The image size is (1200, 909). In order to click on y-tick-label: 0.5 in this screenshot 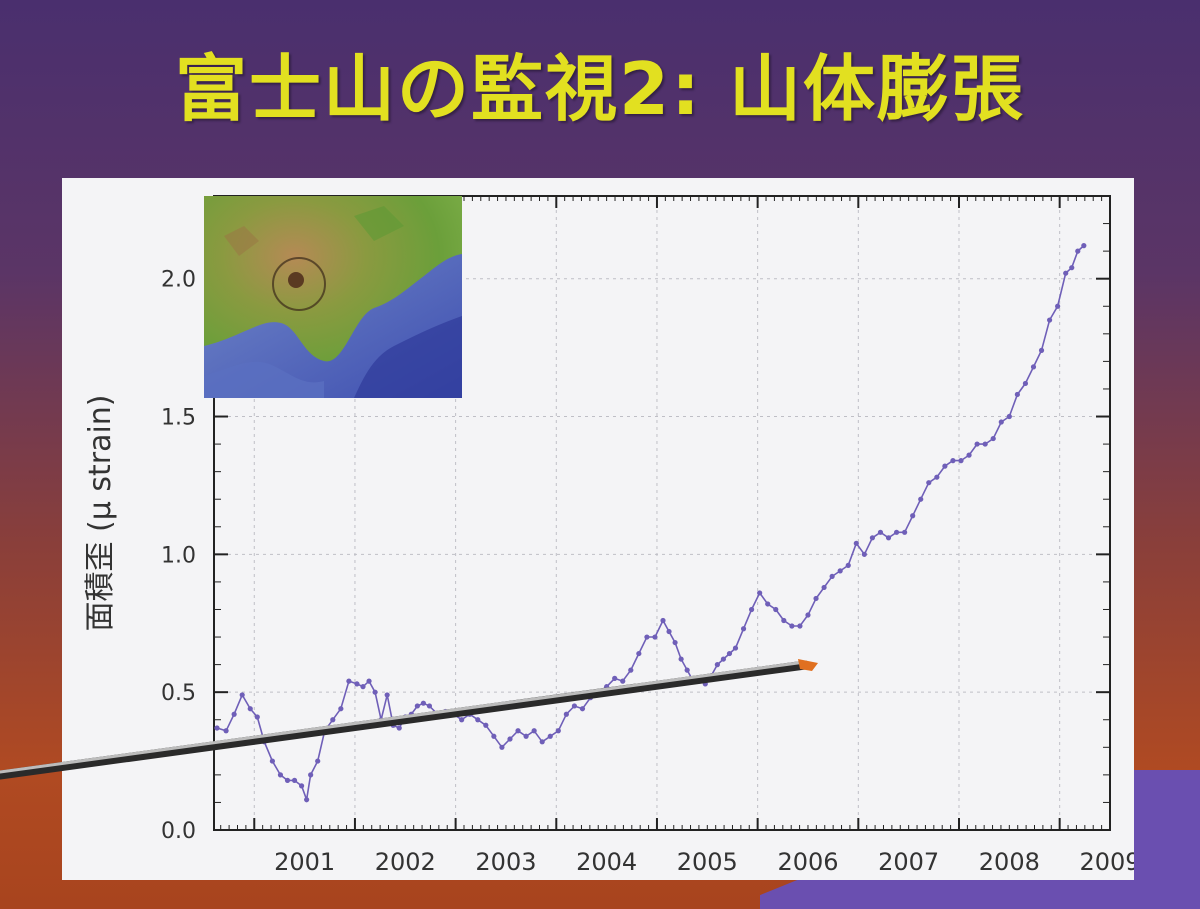, I will do `click(178, 693)`.